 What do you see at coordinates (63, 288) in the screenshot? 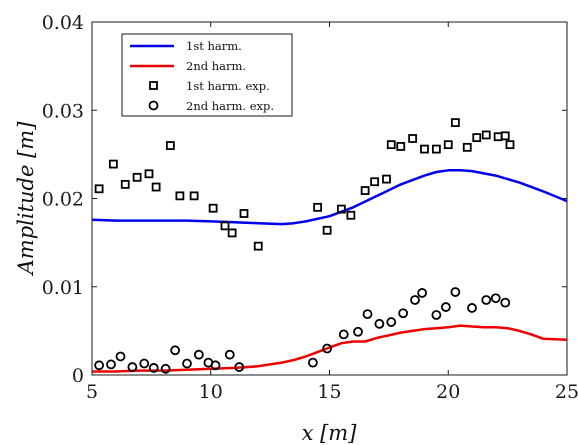
I see `y-tick-label: 0.01` at bounding box center [63, 288].